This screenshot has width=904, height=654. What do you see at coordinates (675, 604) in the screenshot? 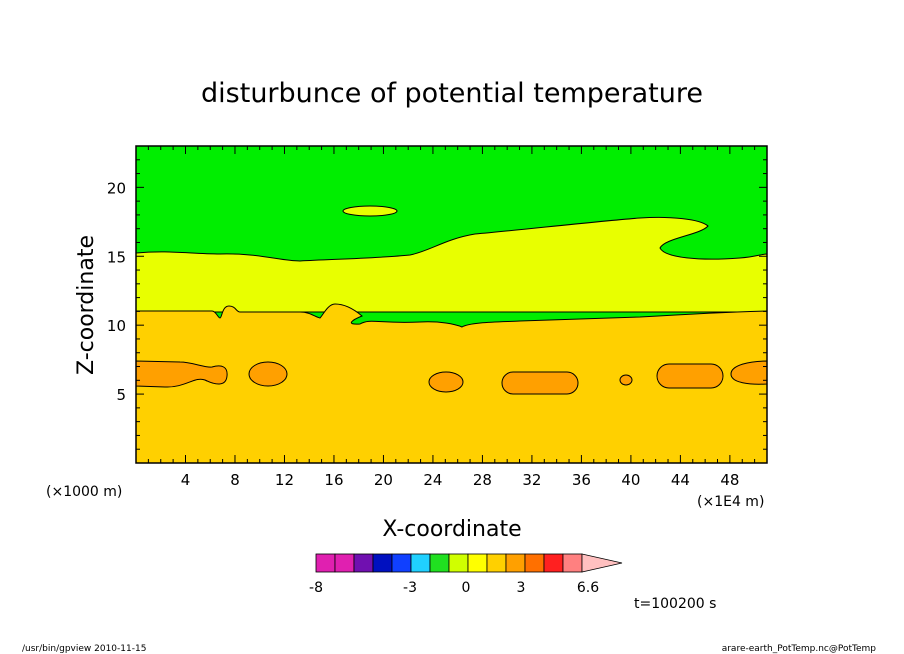
I see `time-label: t=100200 s` at bounding box center [675, 604].